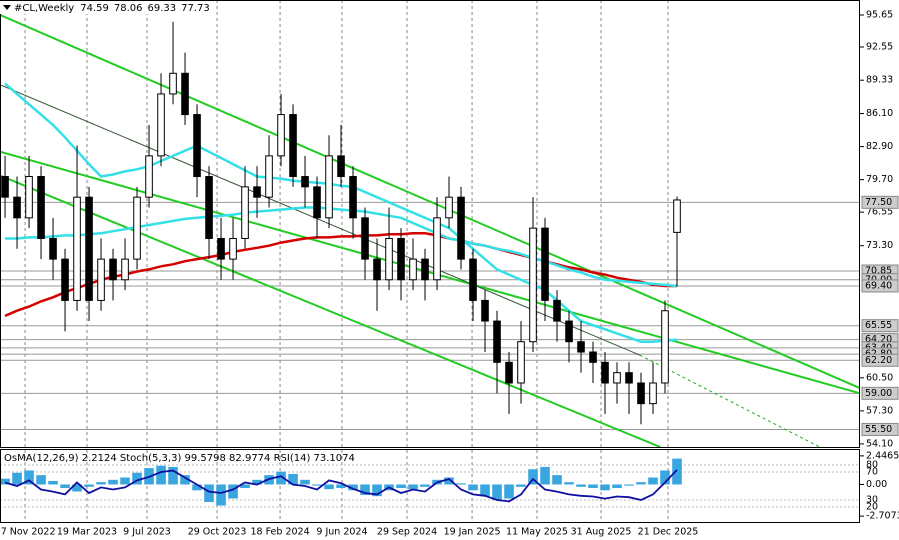  I want to click on y-tick-label: 54.10, so click(879, 443).